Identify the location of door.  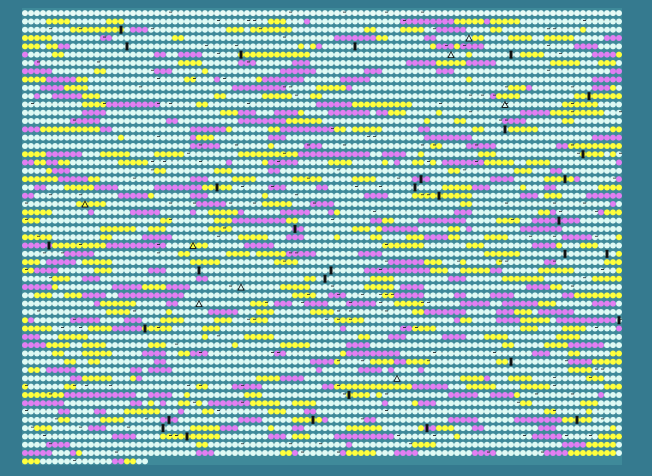
(355, 46).